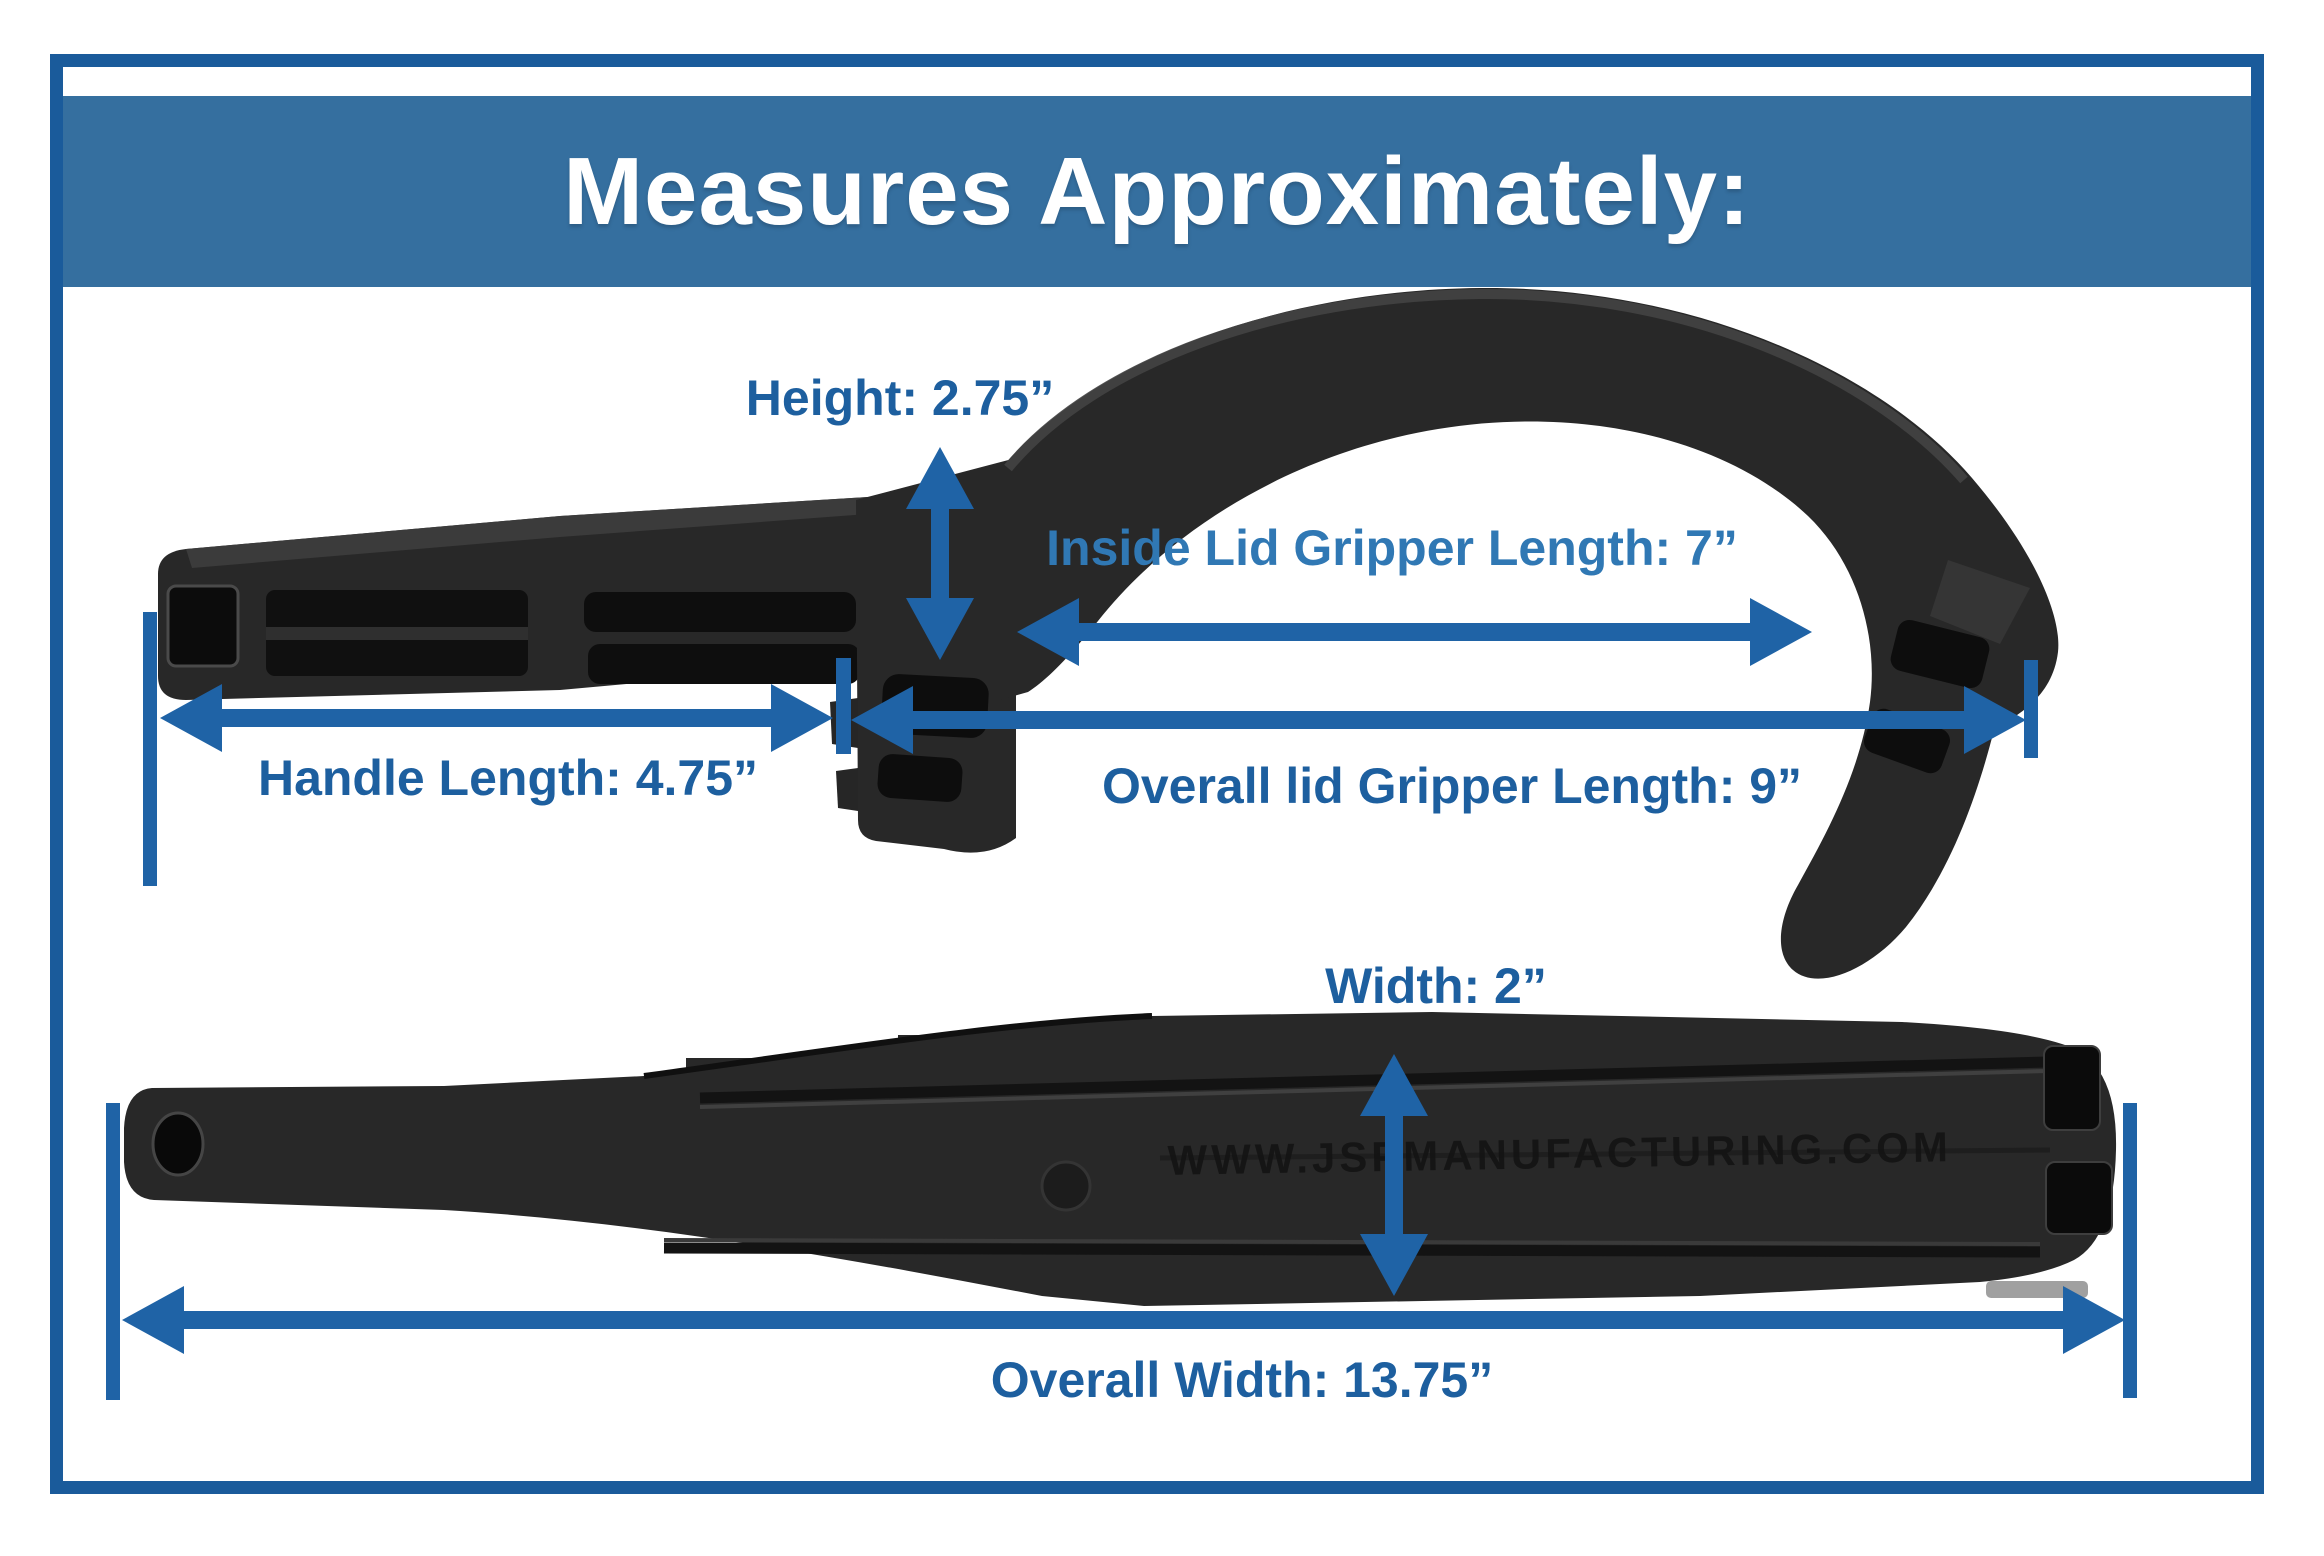 The image size is (2324, 1556). Describe the element at coordinates (2037, 1289) in the screenshot. I see `end-foot` at that location.